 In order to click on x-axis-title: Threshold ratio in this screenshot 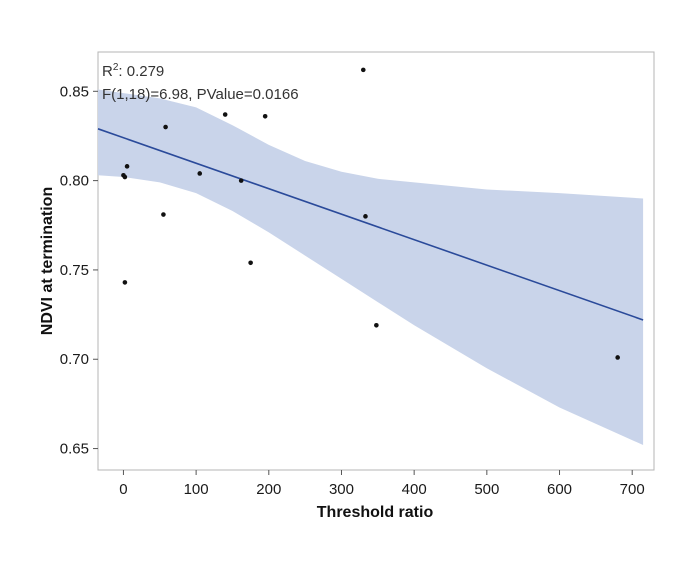, I will do `click(375, 512)`.